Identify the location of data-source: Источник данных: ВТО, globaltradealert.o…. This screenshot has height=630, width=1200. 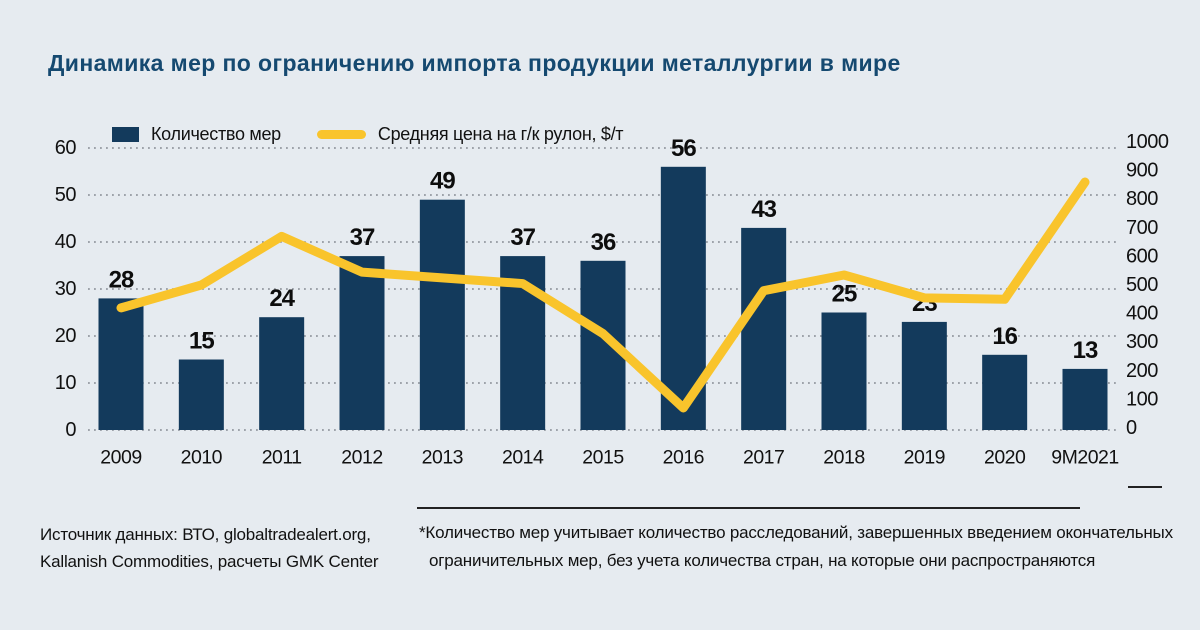
(209, 548).